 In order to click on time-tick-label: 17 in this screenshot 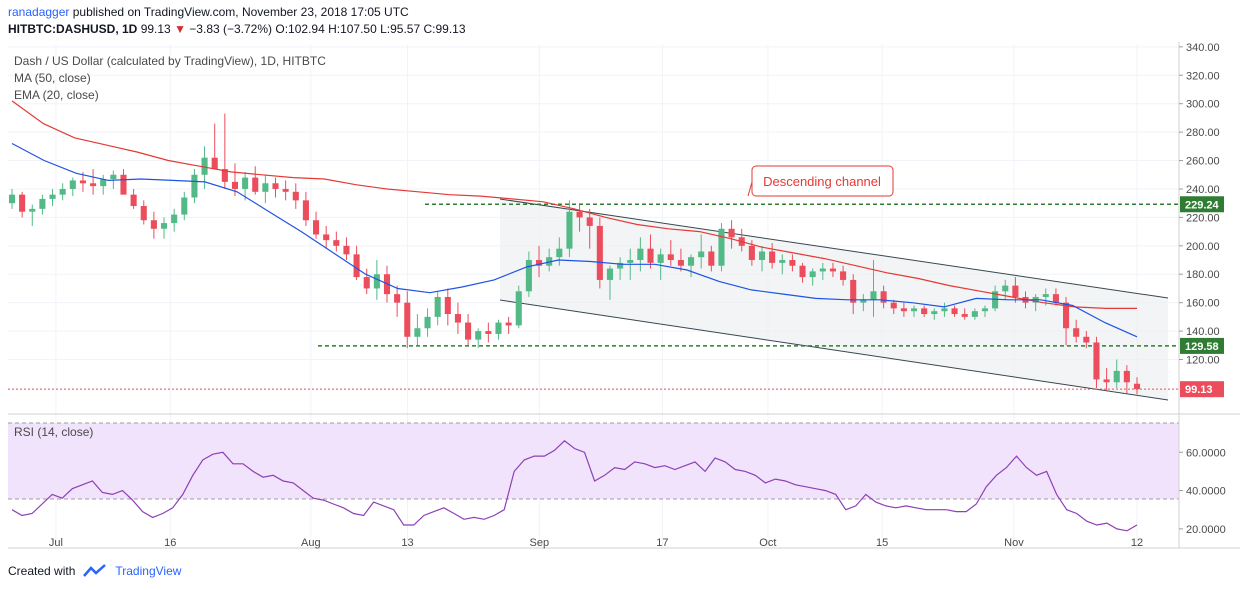, I will do `click(662, 543)`.